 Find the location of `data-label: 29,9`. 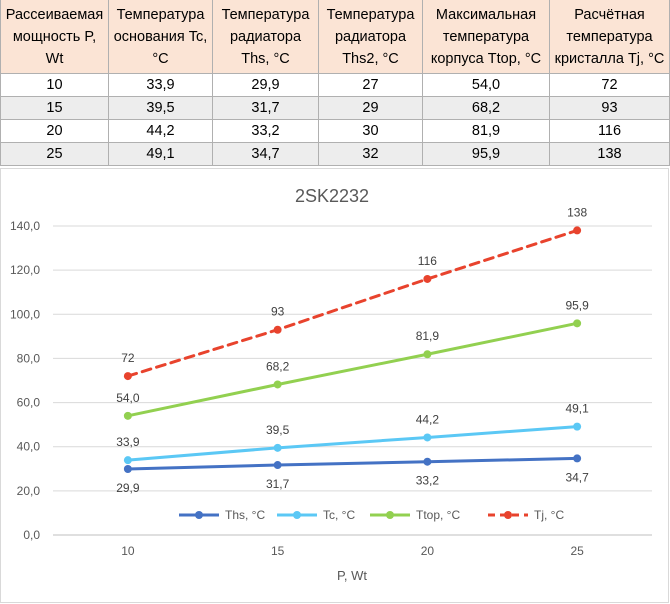

data-label: 29,9 is located at coordinates (128, 488).